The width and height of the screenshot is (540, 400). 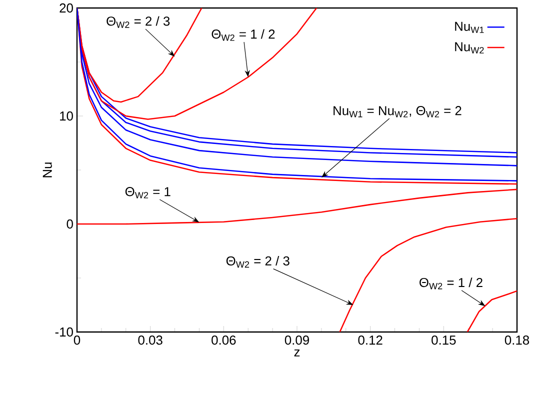 I want to click on x-tick-label: 0.09, so click(x=296, y=340).